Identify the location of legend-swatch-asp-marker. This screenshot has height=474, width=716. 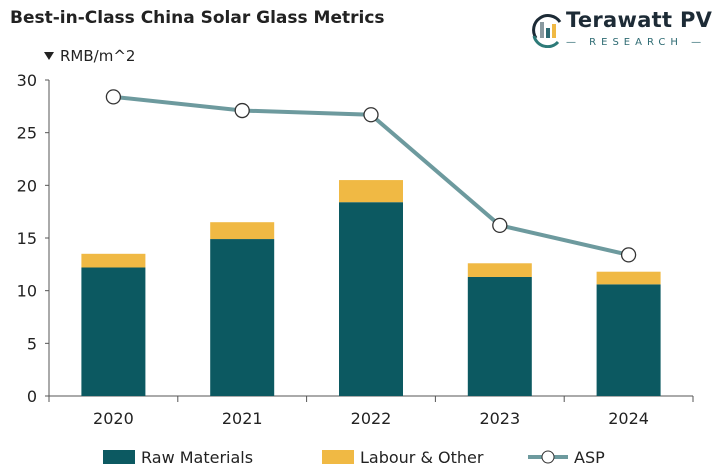
(548, 457).